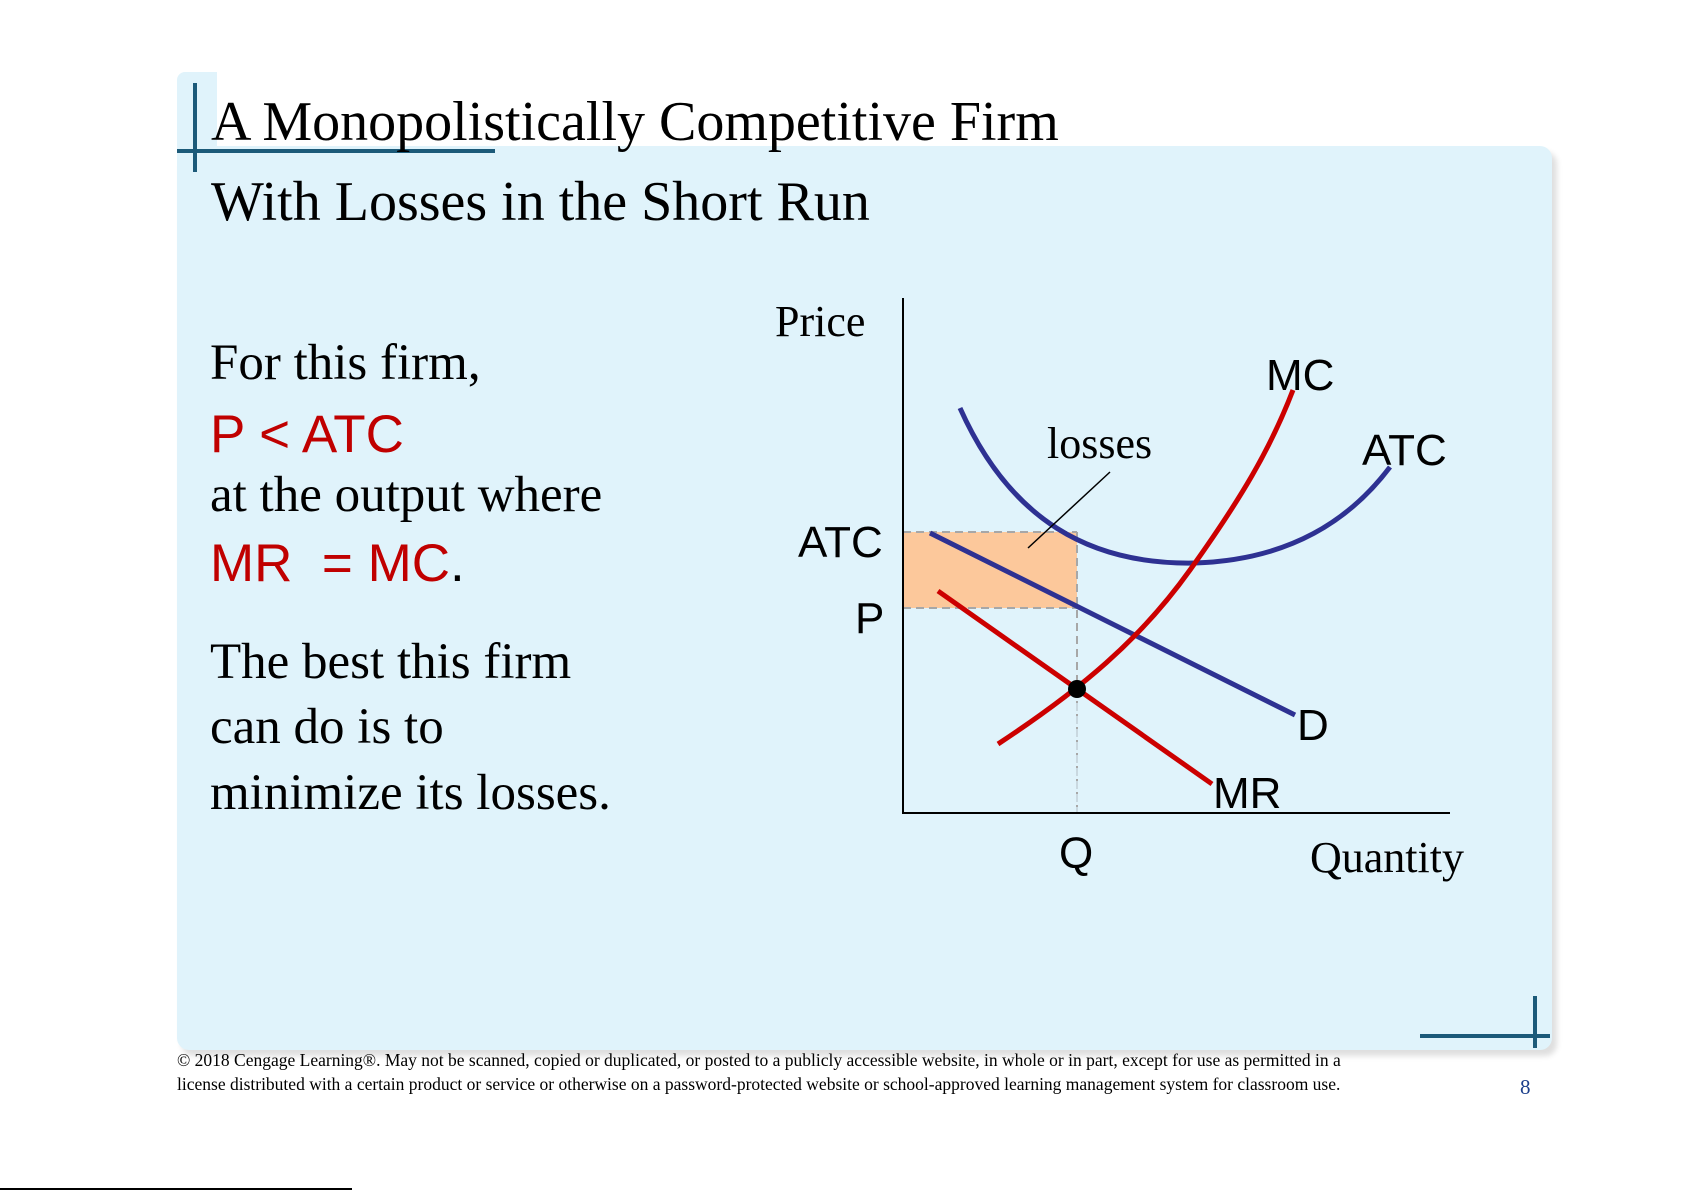 Image resolution: width=1685 pixels, height=1191 pixels. I want to click on mc-curve, so click(1146, 568).